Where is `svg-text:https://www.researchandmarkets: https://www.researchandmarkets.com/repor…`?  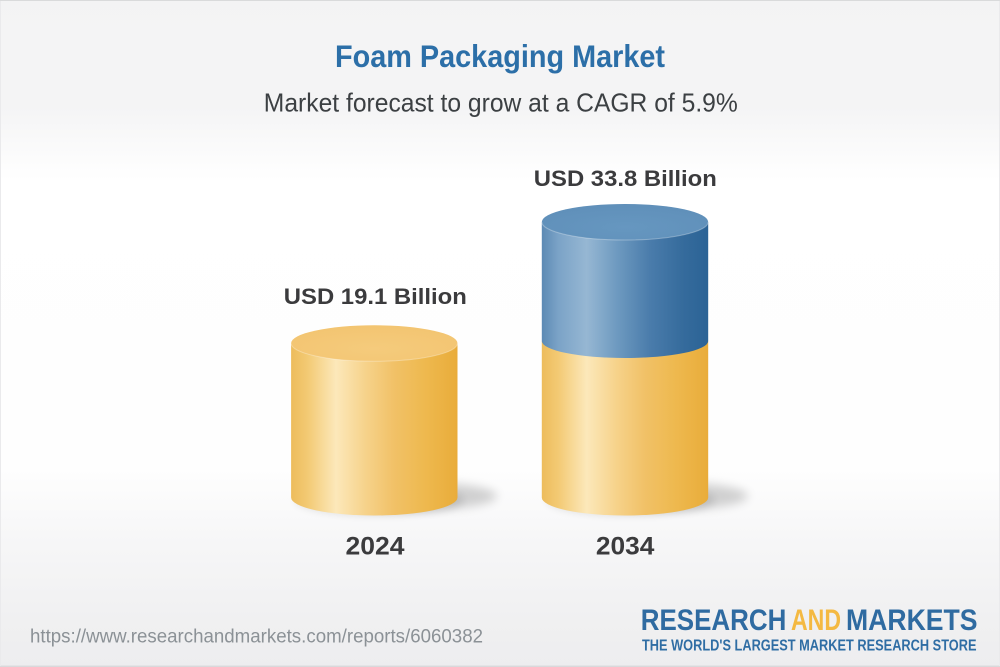 svg-text:https://www.researchandmarkets: https://www.researchandmarkets.com/repor… is located at coordinates (256, 637).